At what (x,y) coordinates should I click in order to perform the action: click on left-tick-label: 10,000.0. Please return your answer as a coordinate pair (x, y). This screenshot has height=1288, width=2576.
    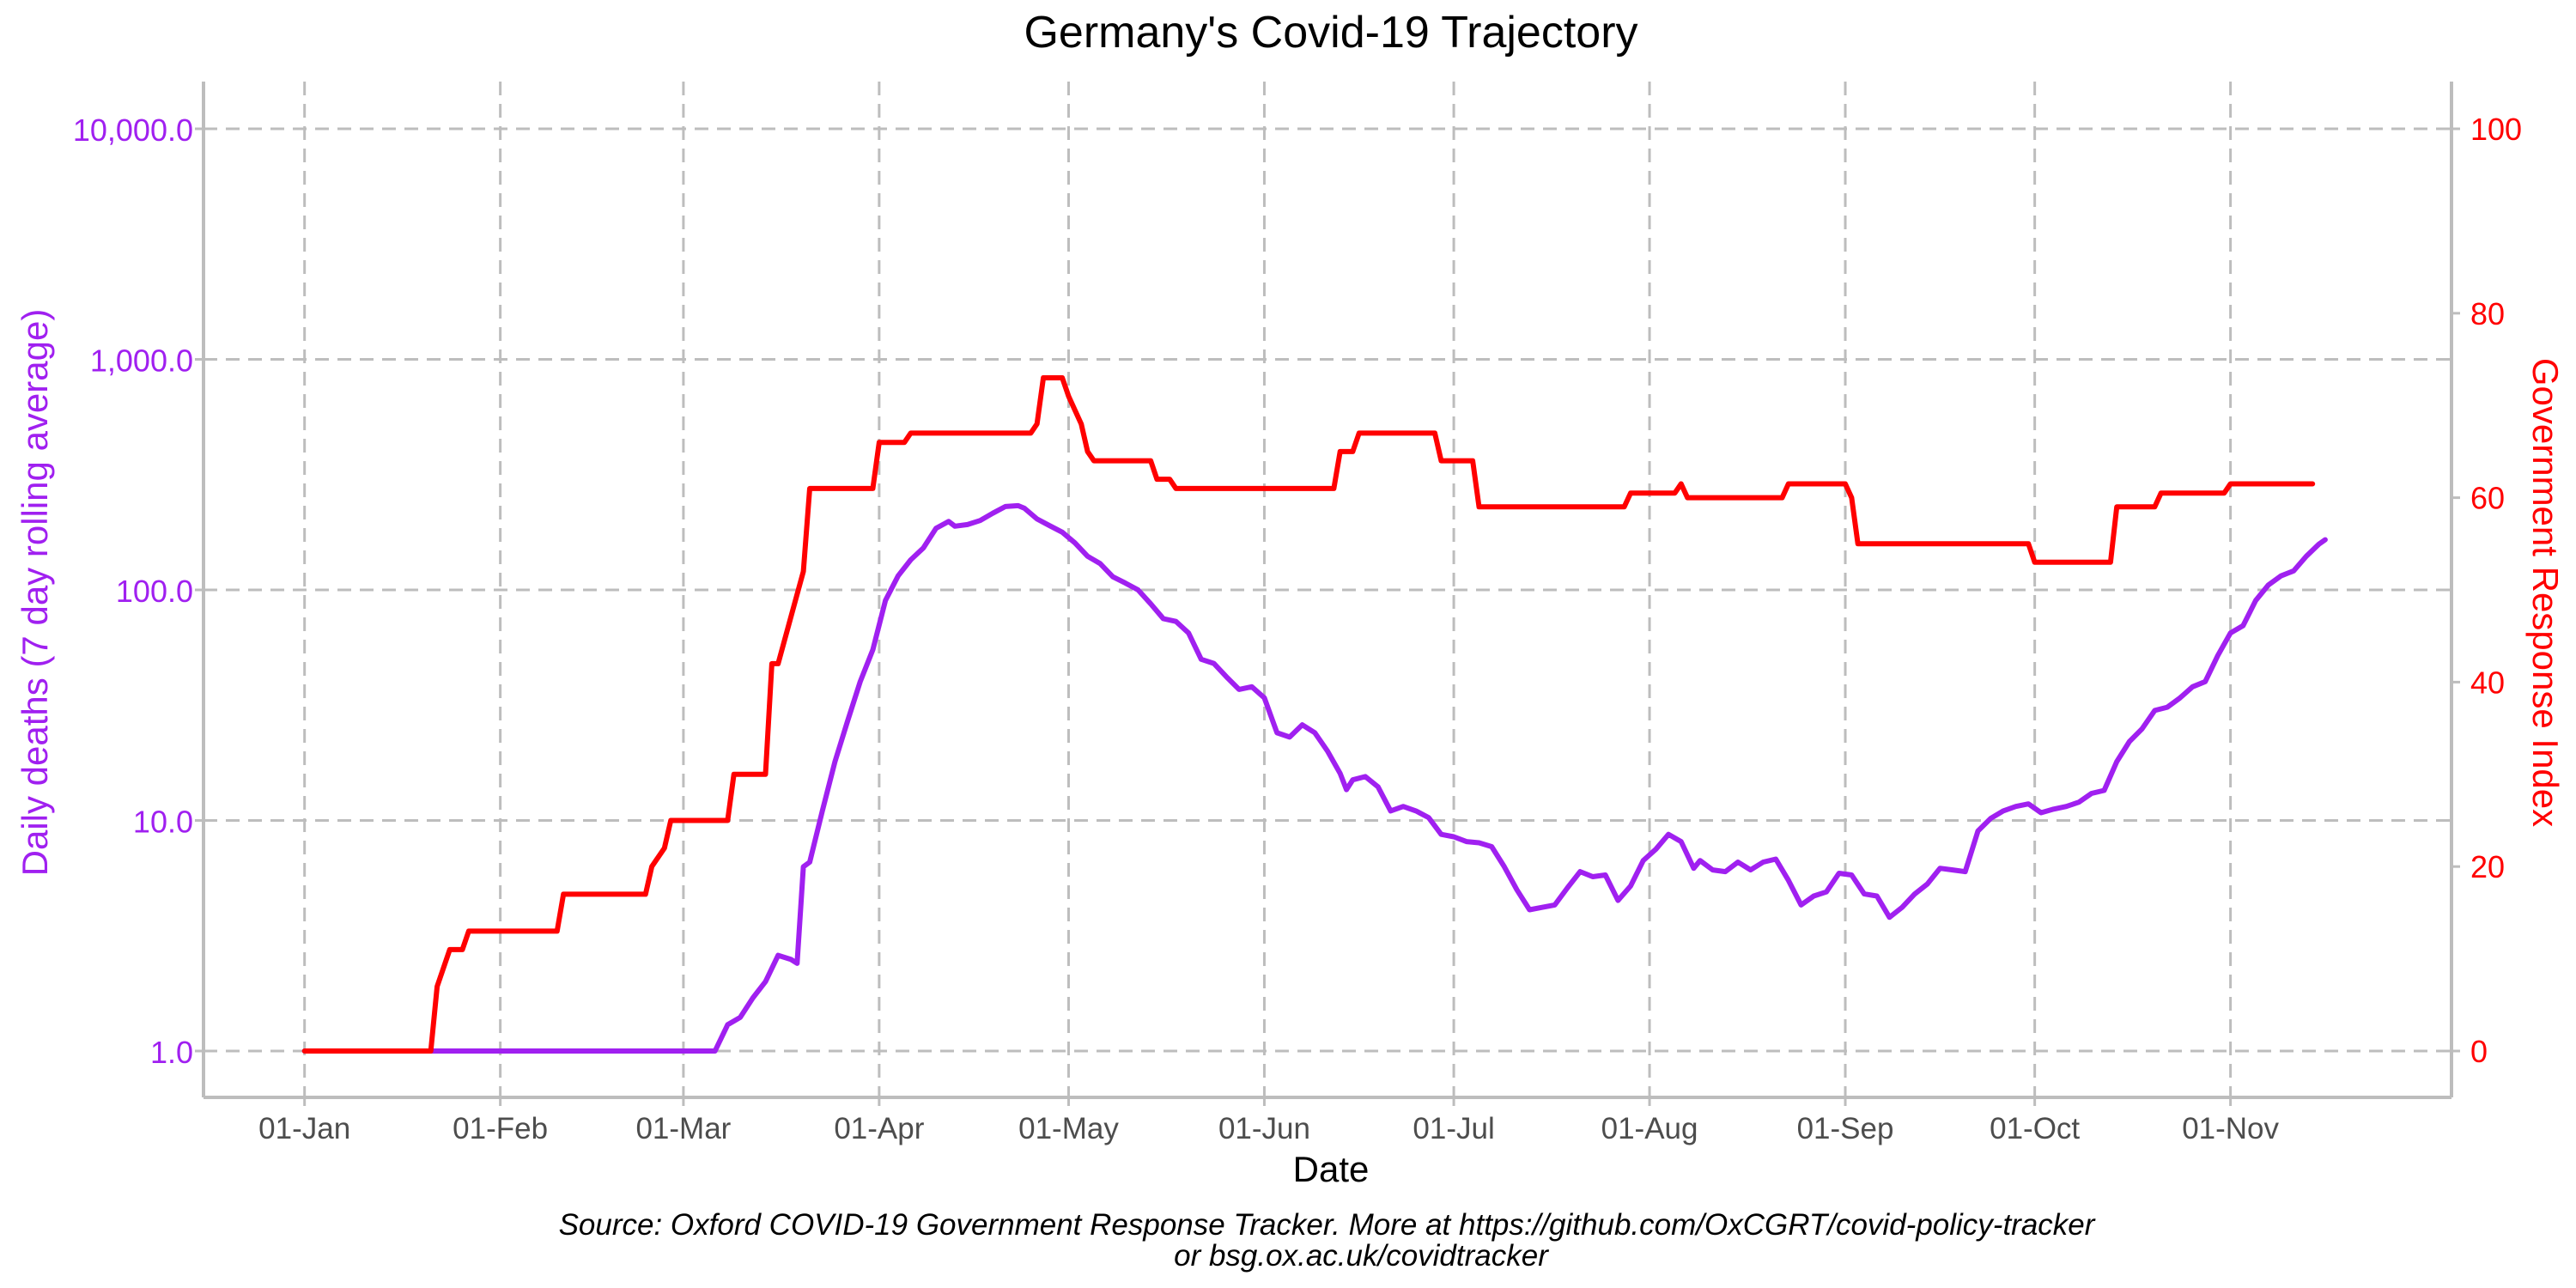
    Looking at the image, I should click on (133, 130).